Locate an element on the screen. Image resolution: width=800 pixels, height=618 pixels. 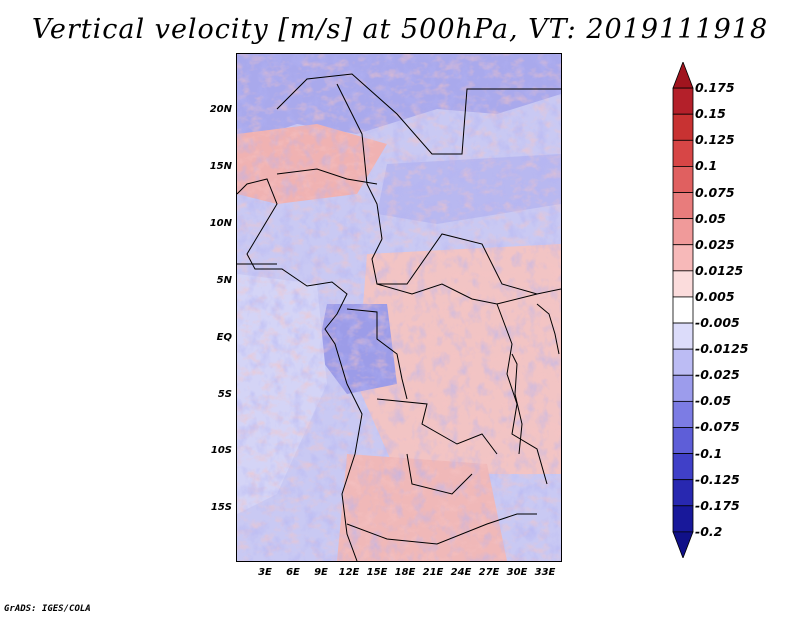
lon-label: 21E is located at coordinates (433, 572).